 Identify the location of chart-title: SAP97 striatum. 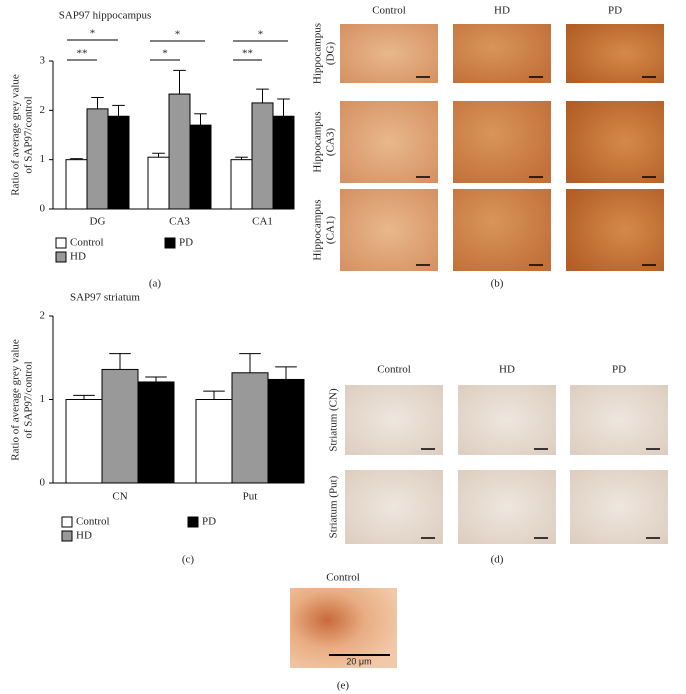
(105, 298).